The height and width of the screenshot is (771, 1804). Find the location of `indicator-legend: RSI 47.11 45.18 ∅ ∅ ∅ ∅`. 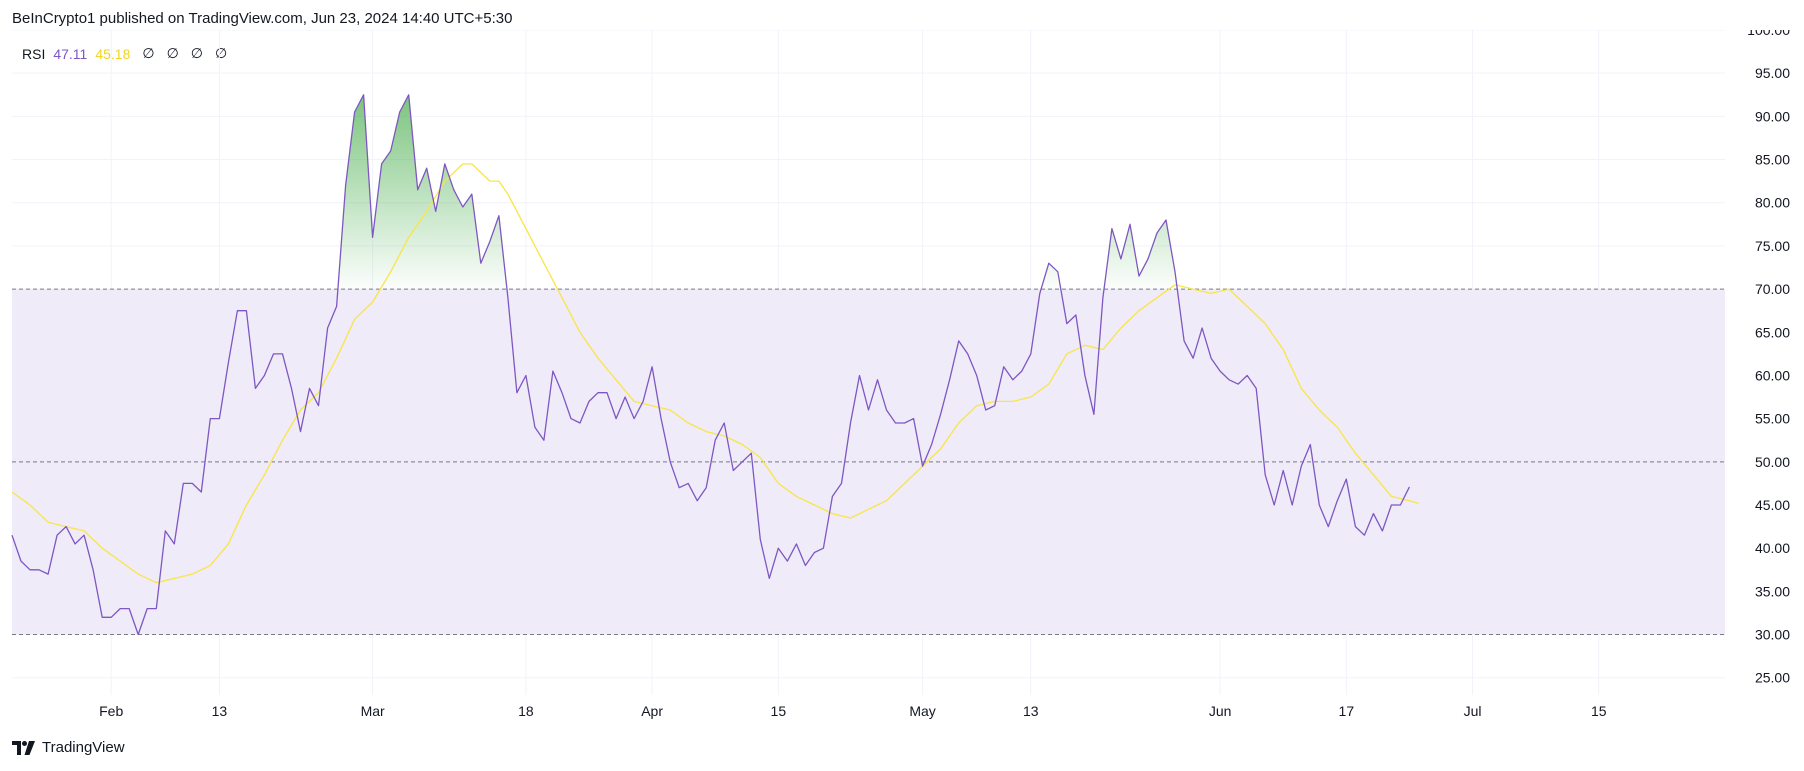

indicator-legend: RSI 47.11 45.18 ∅ ∅ ∅ ∅ is located at coordinates (124, 53).